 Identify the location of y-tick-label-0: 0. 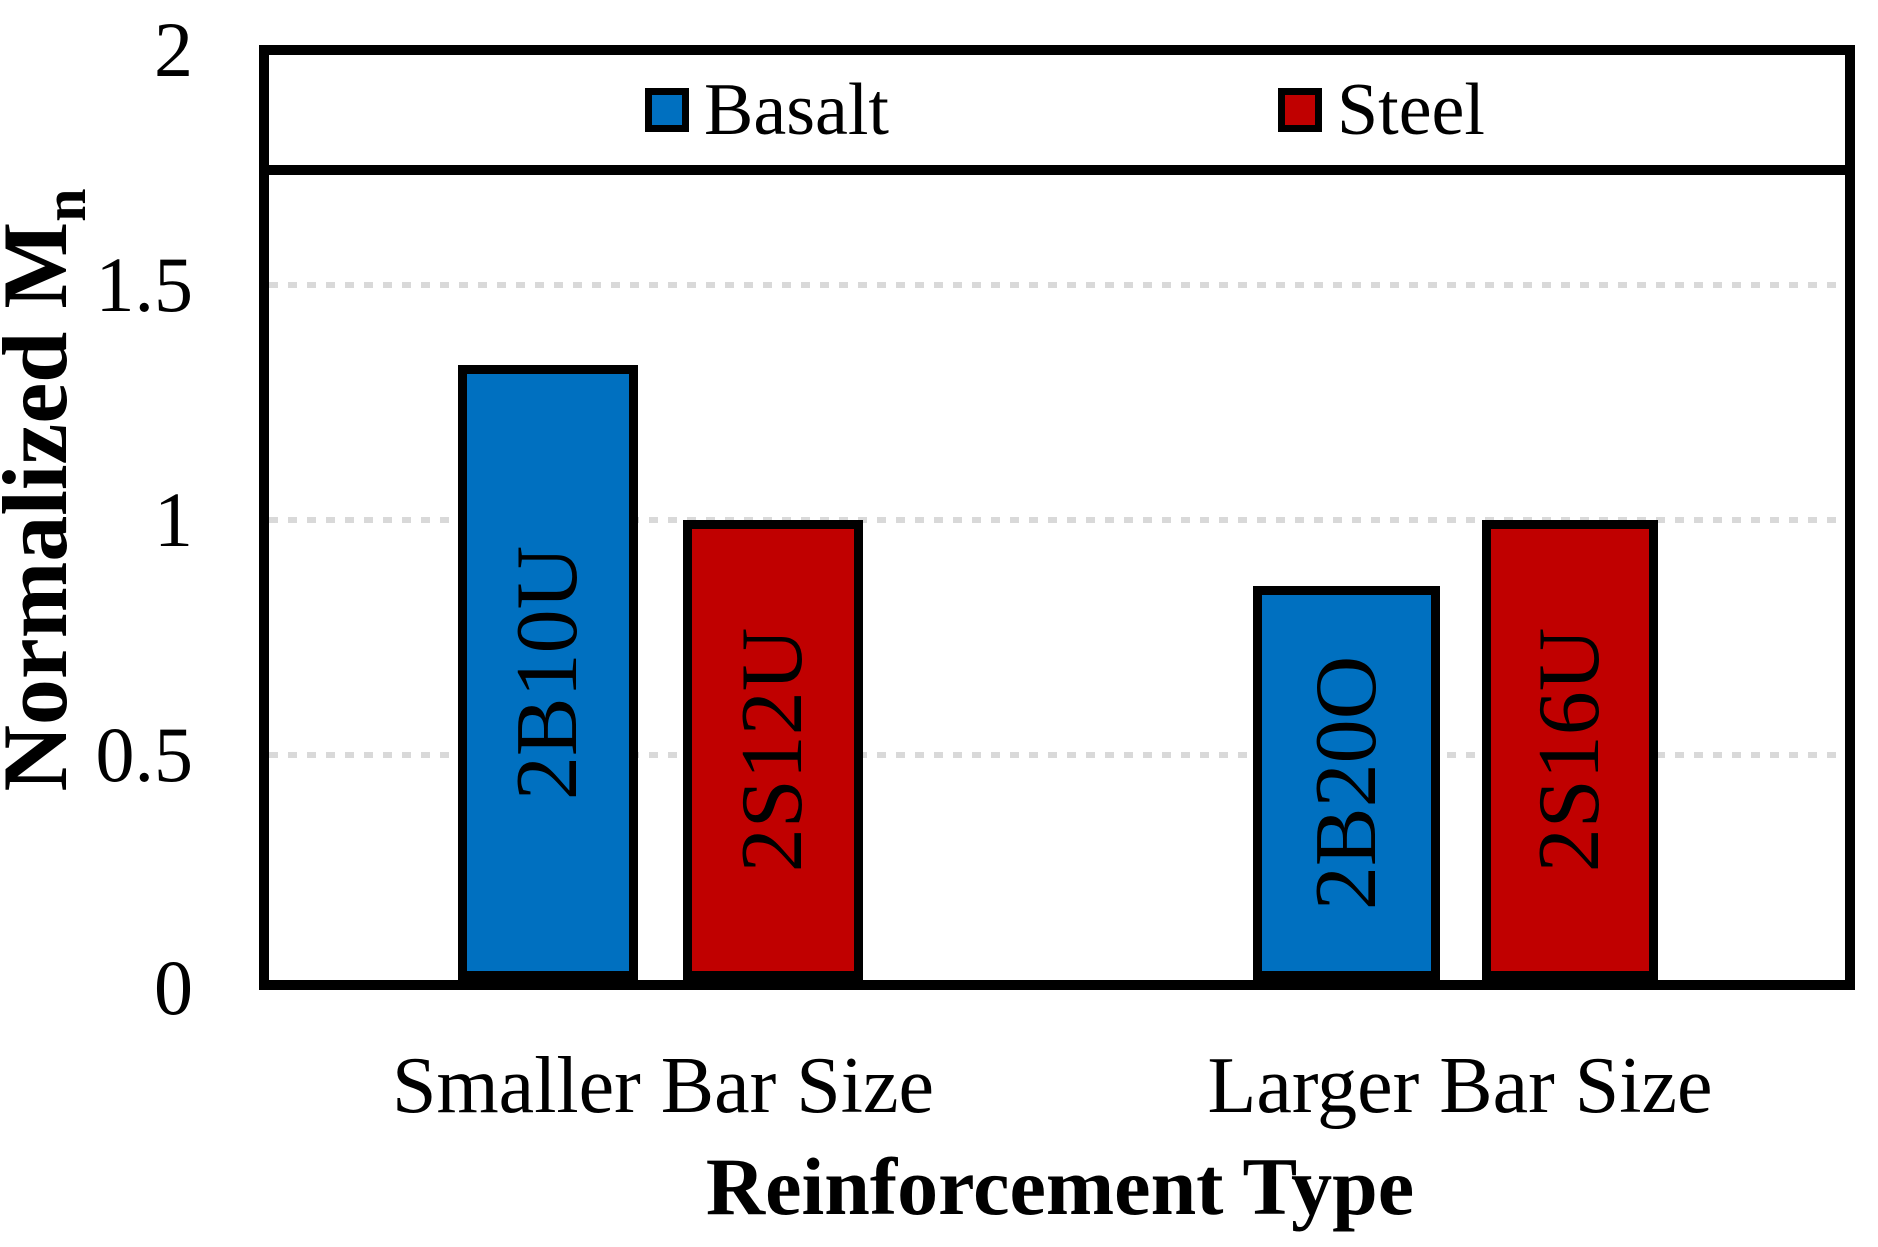
(173, 987).